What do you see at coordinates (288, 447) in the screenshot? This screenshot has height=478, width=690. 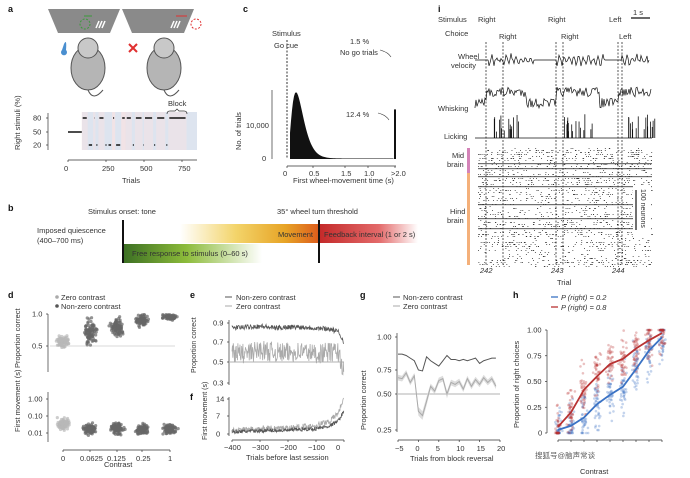 I see `x-tick-label: −200` at bounding box center [288, 447].